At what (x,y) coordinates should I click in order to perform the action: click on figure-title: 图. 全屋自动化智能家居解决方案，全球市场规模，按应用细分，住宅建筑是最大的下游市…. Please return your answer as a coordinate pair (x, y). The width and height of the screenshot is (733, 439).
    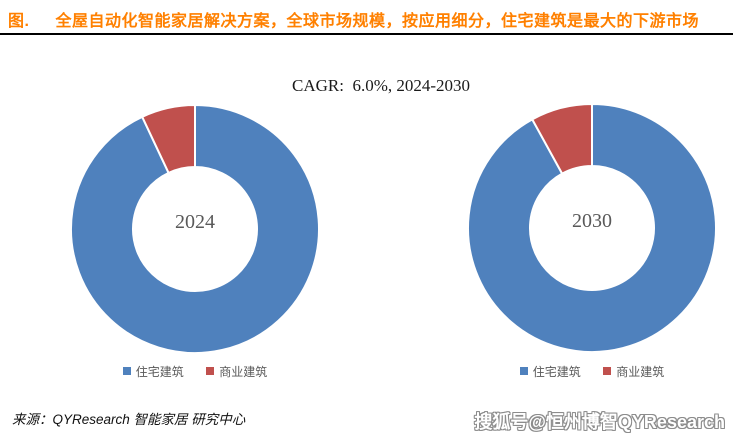
    Looking at the image, I should click on (353, 19).